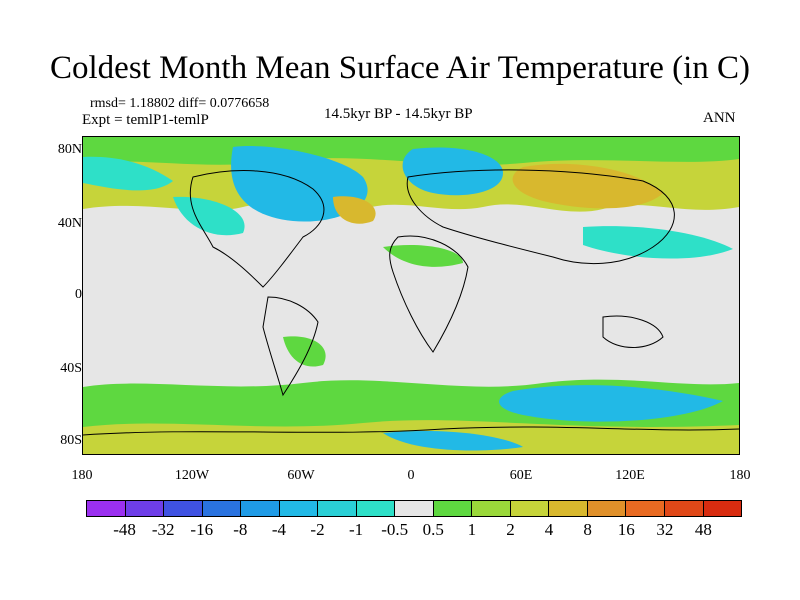 Image resolution: width=800 pixels, height=600 pixels. Describe the element at coordinates (209, 216) in the screenshot. I see `northeast-pacific-cold-patch` at that location.